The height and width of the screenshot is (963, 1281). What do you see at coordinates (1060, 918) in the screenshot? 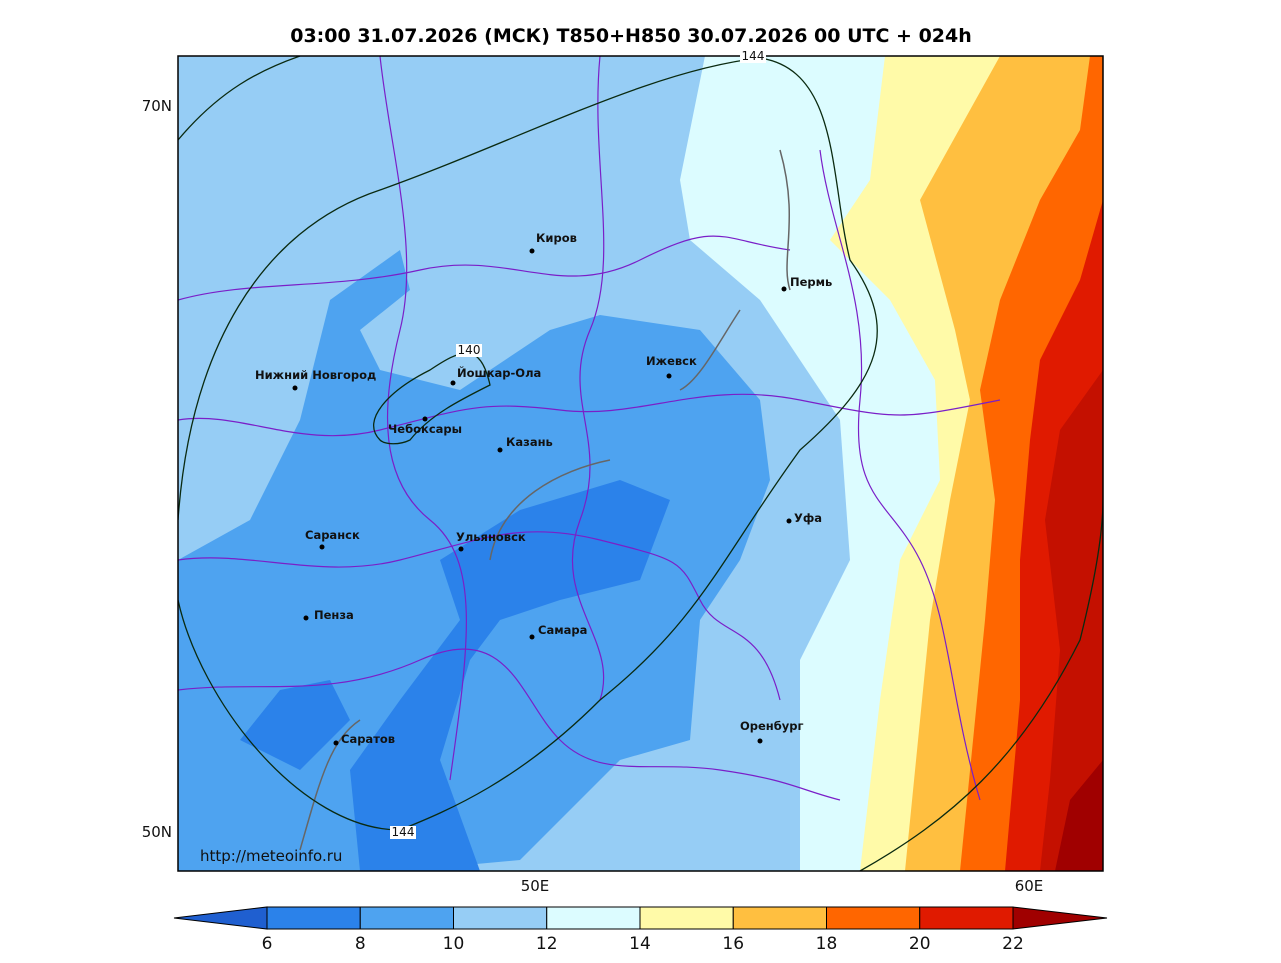
I see `colorbar-extend-high` at bounding box center [1060, 918].